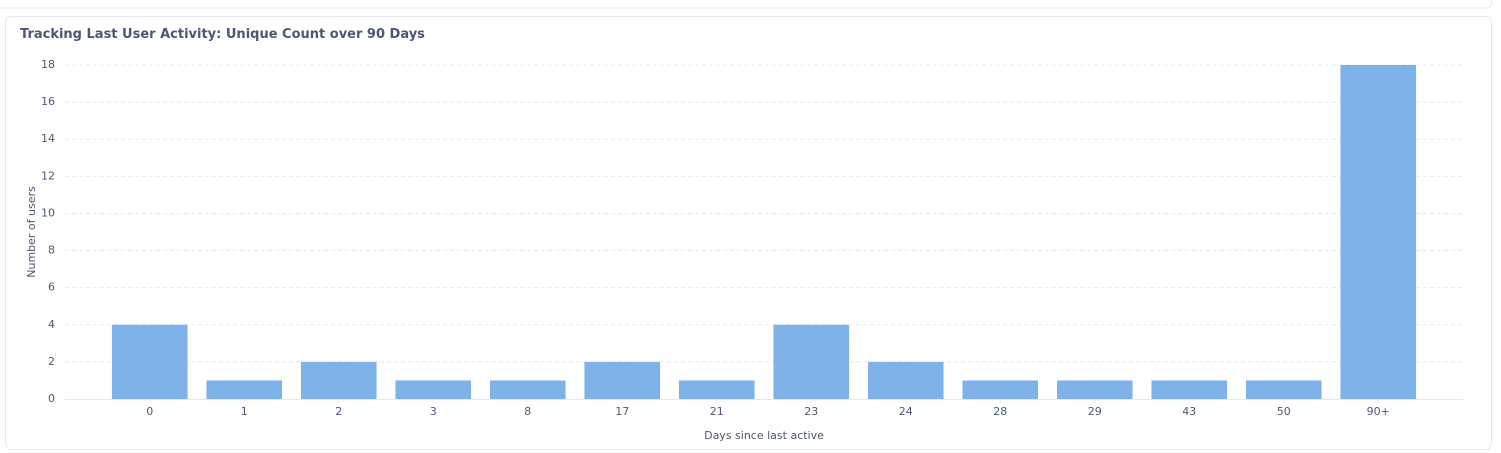 The width and height of the screenshot is (1501, 453). What do you see at coordinates (51, 250) in the screenshot?
I see `y-tick-label: 8` at bounding box center [51, 250].